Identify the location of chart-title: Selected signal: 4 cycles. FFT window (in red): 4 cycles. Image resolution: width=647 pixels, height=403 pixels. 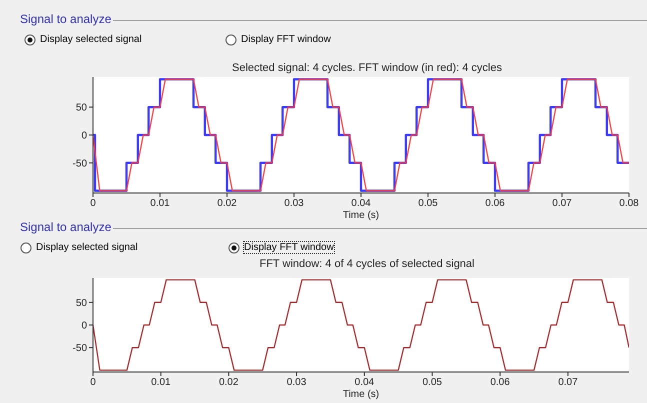
(366, 68).